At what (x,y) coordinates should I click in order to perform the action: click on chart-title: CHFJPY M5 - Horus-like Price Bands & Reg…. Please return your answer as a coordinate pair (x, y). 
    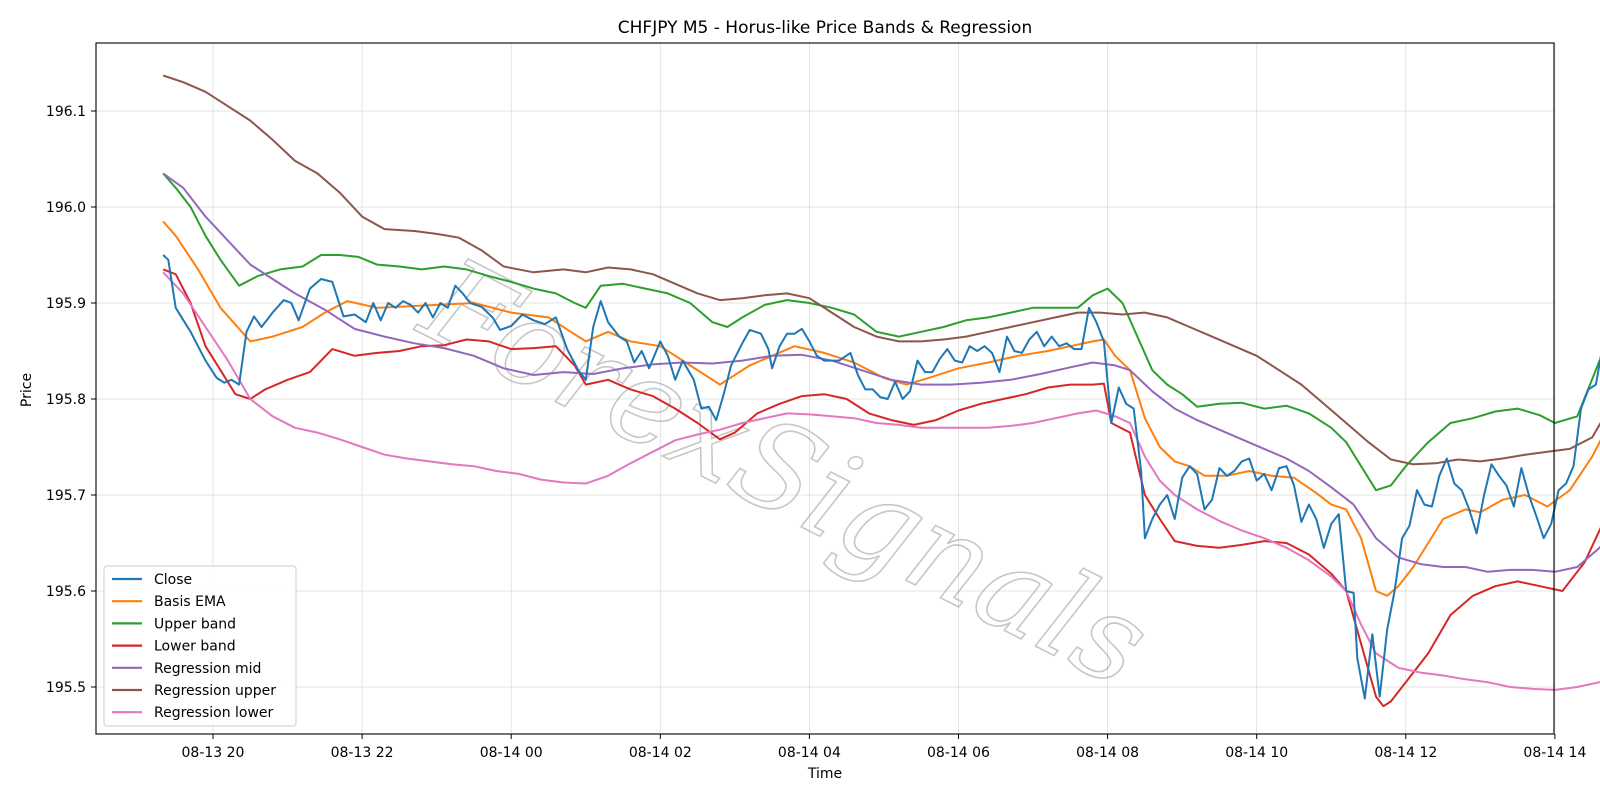
    Looking at the image, I should click on (825, 28).